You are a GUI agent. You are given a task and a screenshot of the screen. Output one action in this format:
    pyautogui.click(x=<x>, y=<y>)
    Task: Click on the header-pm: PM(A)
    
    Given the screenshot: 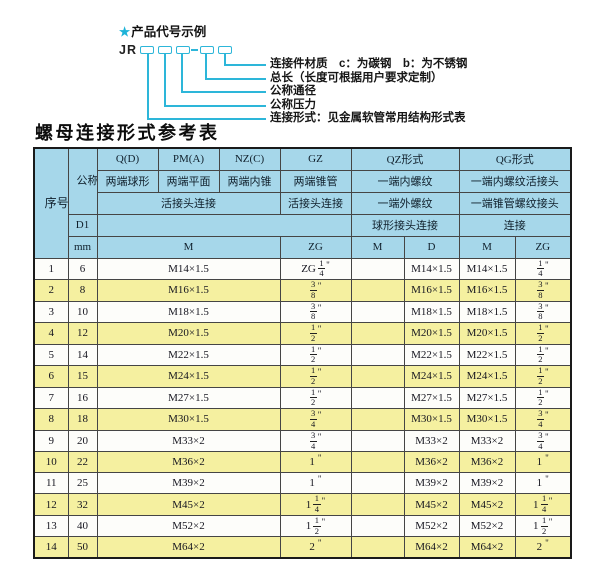 What is the action you would take?
    pyautogui.click(x=188, y=159)
    